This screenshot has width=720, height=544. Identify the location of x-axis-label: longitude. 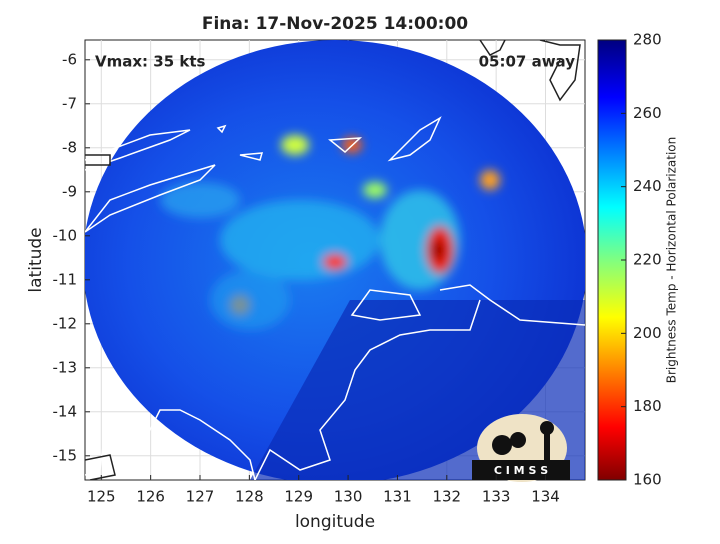
(335, 522).